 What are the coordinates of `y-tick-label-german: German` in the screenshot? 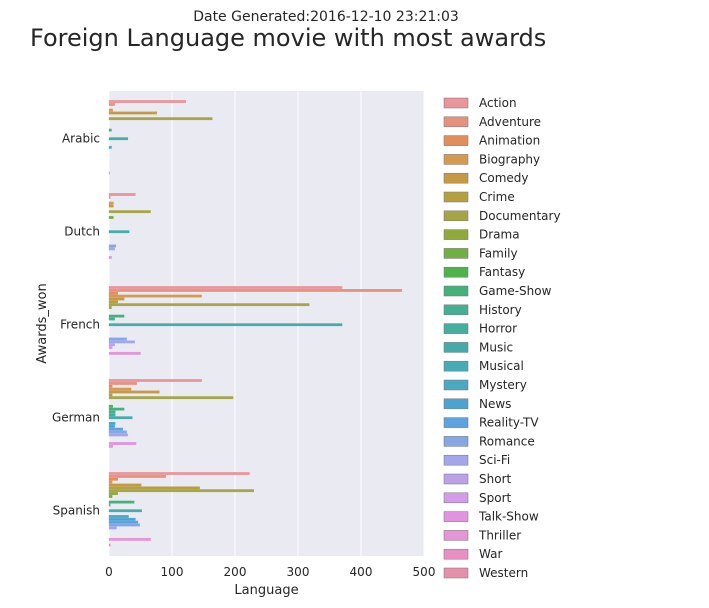 It's located at (76, 418).